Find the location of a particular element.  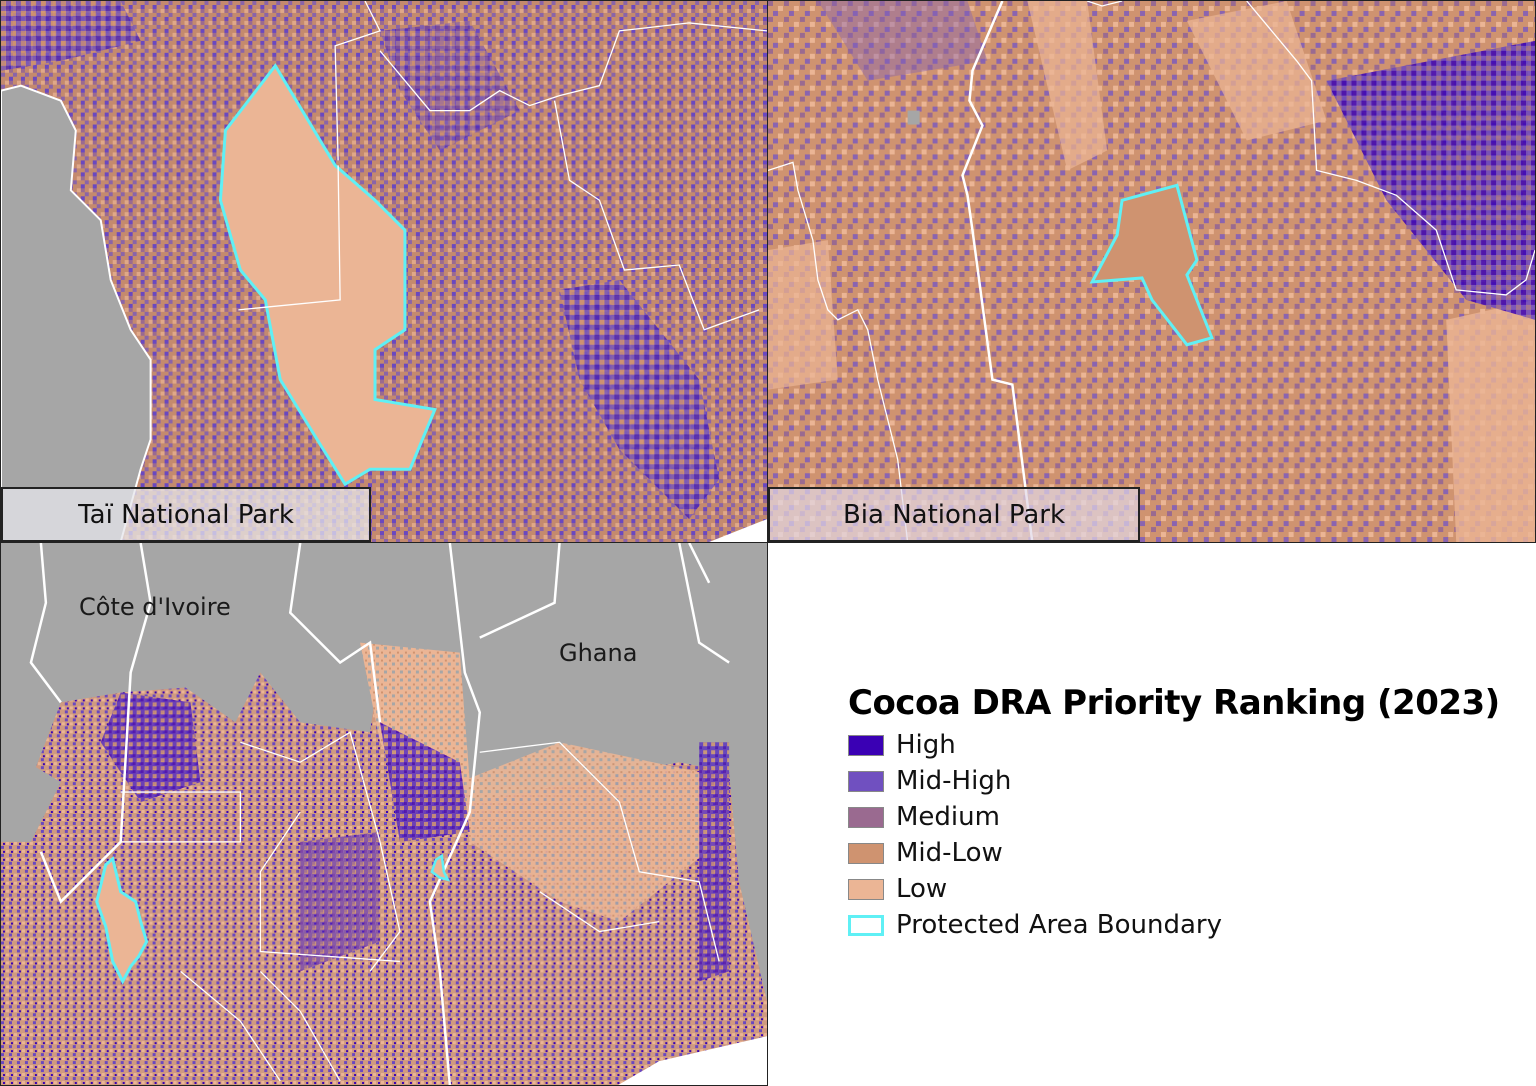

country-label-cote-divoire: Côte d'Ivoire is located at coordinates (155, 607).